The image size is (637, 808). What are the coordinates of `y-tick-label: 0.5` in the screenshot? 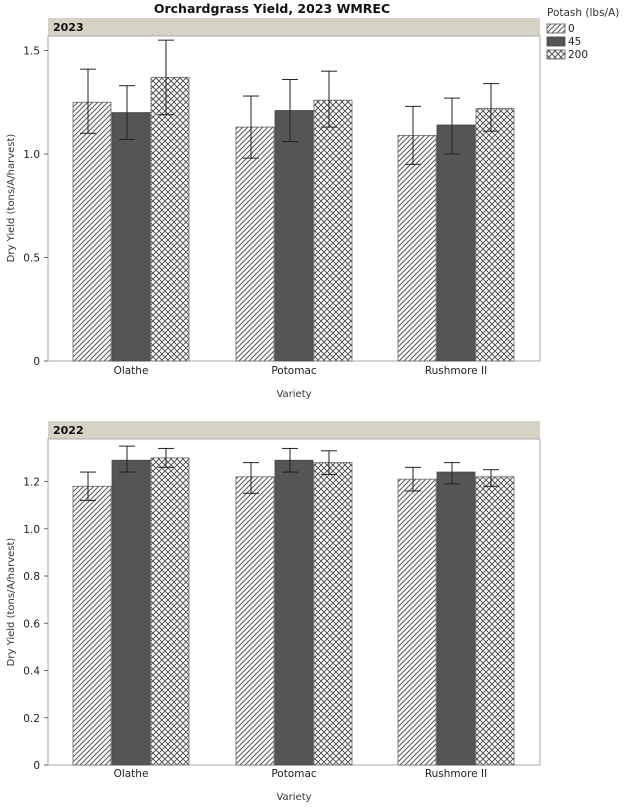 It's located at (31, 258).